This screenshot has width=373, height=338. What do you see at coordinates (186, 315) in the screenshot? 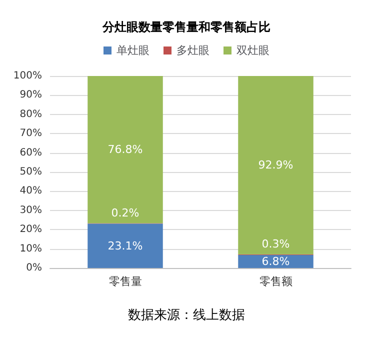
I see `source-note: 数据来源：线上数据` at bounding box center [186, 315].